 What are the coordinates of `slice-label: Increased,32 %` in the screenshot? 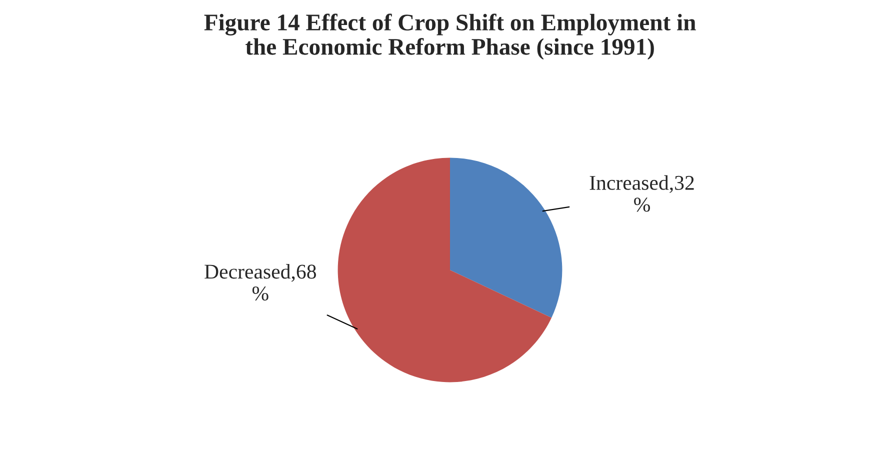 It's located at (642, 193).